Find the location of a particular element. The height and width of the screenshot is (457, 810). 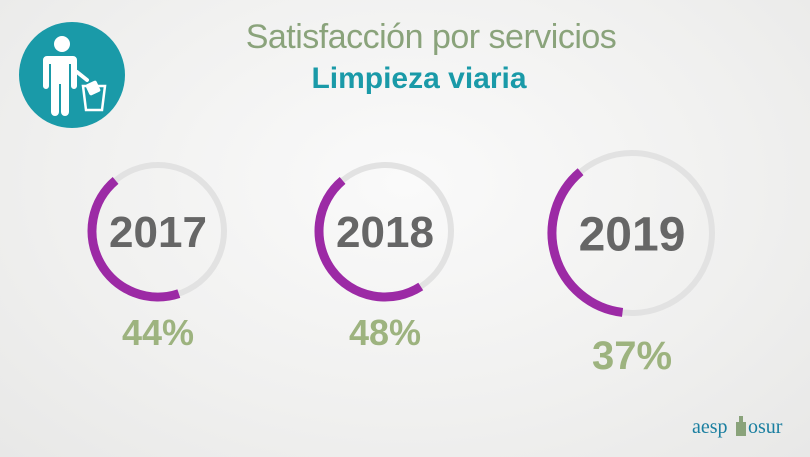

ring-arc-2018 is located at coordinates (369, 239).